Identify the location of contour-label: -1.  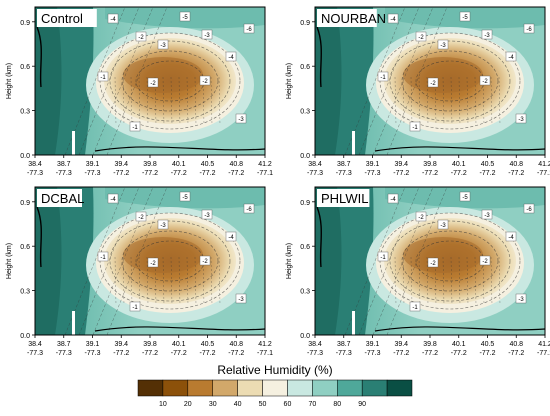
(383, 258).